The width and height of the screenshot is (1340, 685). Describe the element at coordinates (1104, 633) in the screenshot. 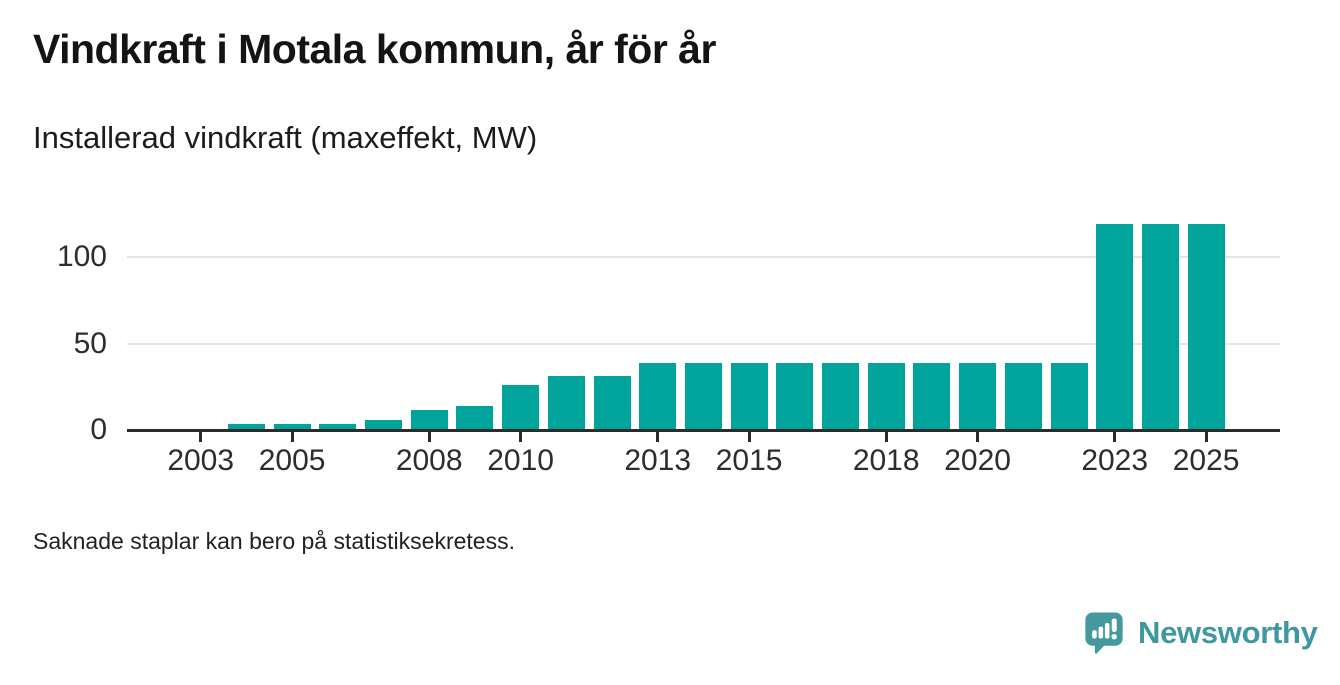

I see `speech-bubble-bar-chart-icon` at that location.